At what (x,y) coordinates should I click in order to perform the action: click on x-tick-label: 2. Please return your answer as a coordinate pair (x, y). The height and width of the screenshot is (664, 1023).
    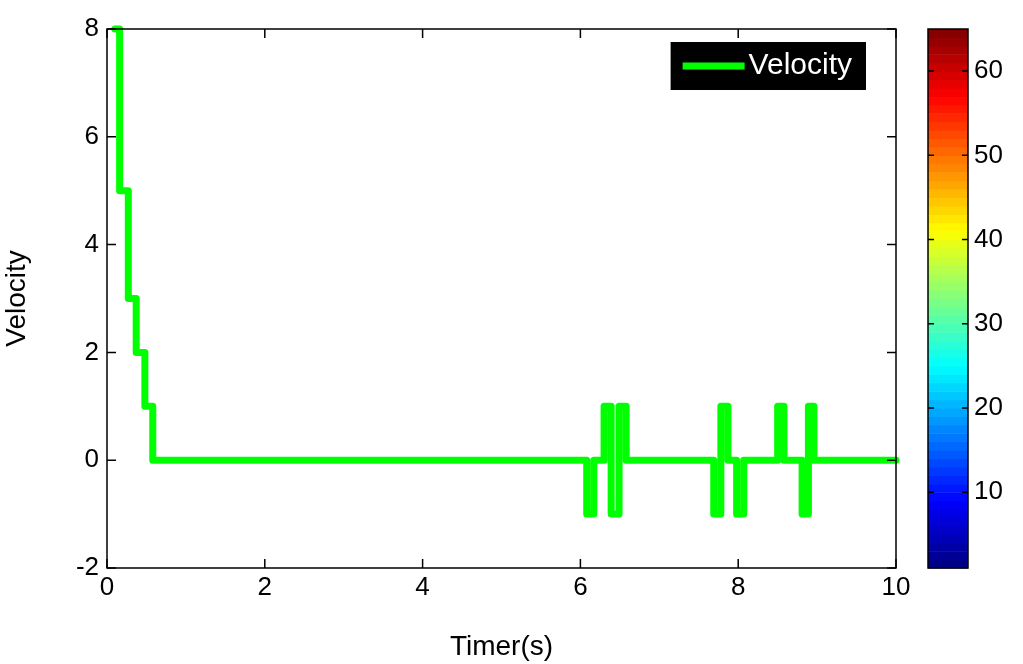
    Looking at the image, I should click on (265, 585).